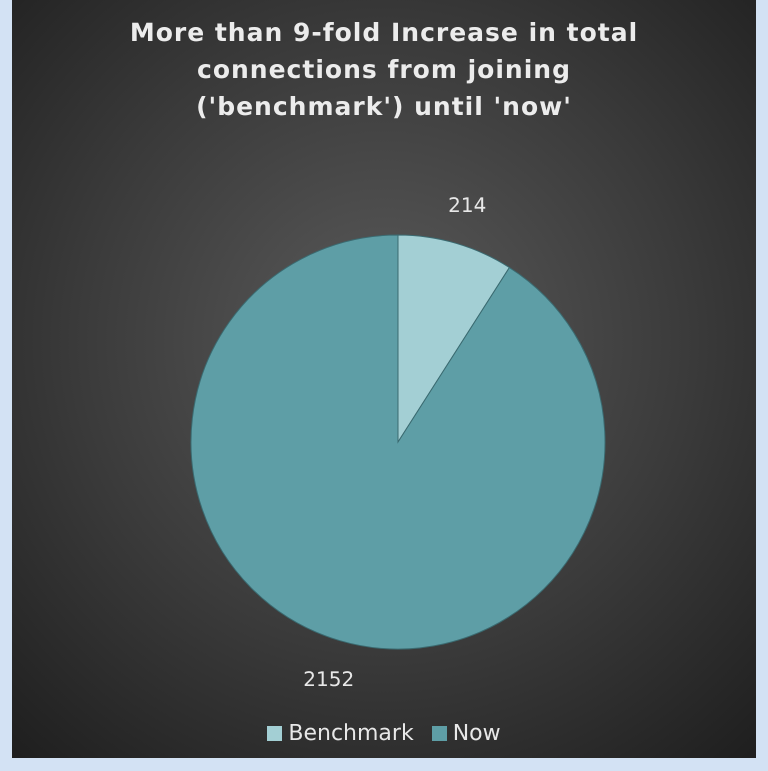 This screenshot has width=768, height=771. What do you see at coordinates (328, 679) in the screenshot?
I see `data-label: 2152` at bounding box center [328, 679].